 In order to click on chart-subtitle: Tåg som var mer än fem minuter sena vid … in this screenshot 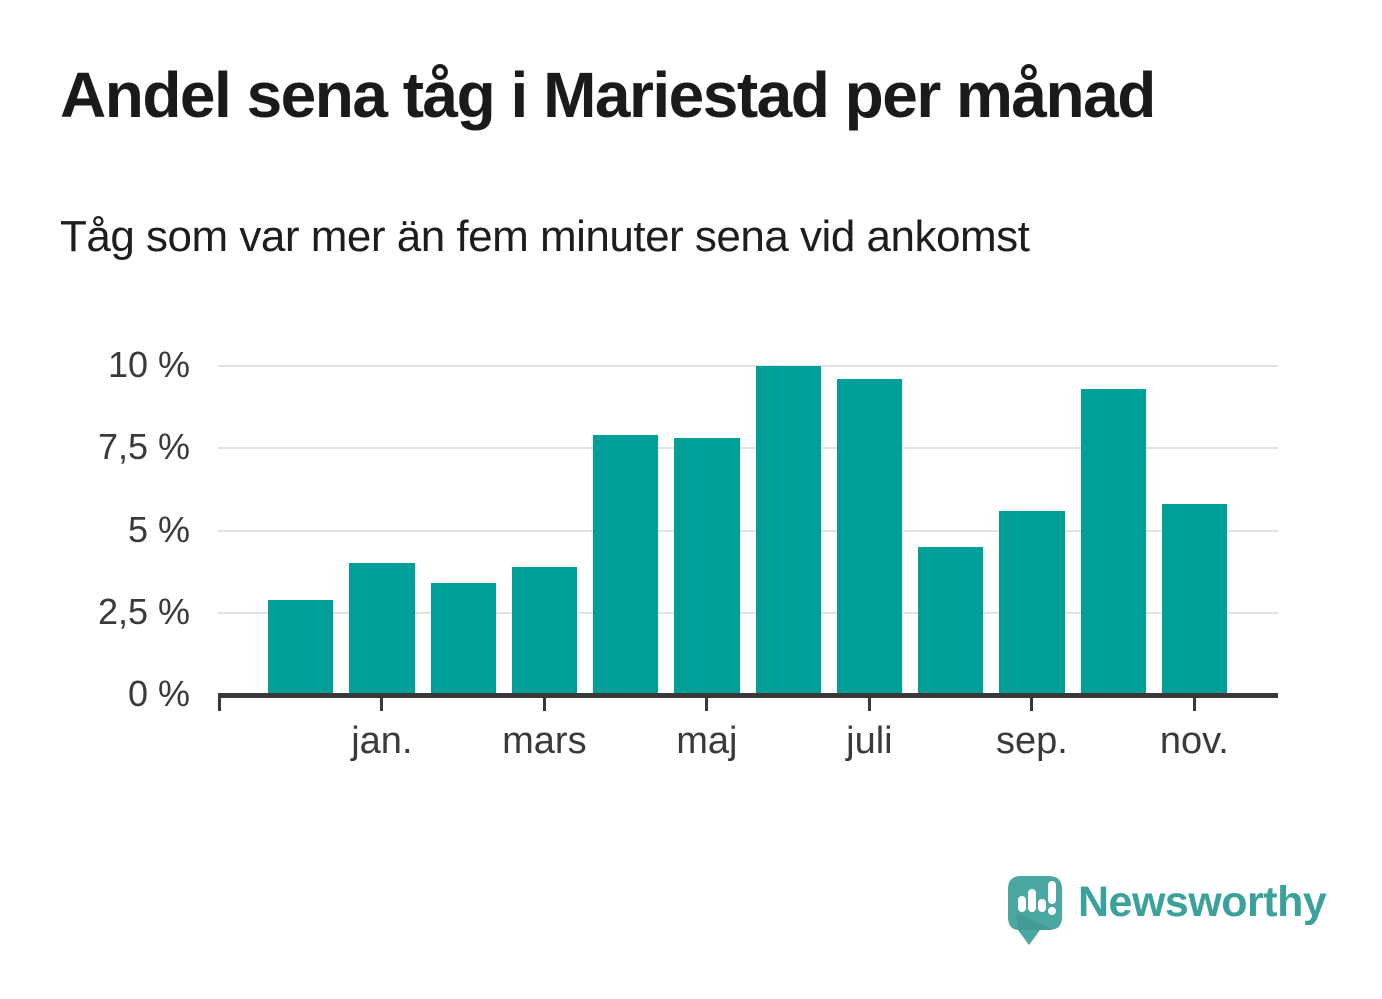, I will do `click(545, 236)`.